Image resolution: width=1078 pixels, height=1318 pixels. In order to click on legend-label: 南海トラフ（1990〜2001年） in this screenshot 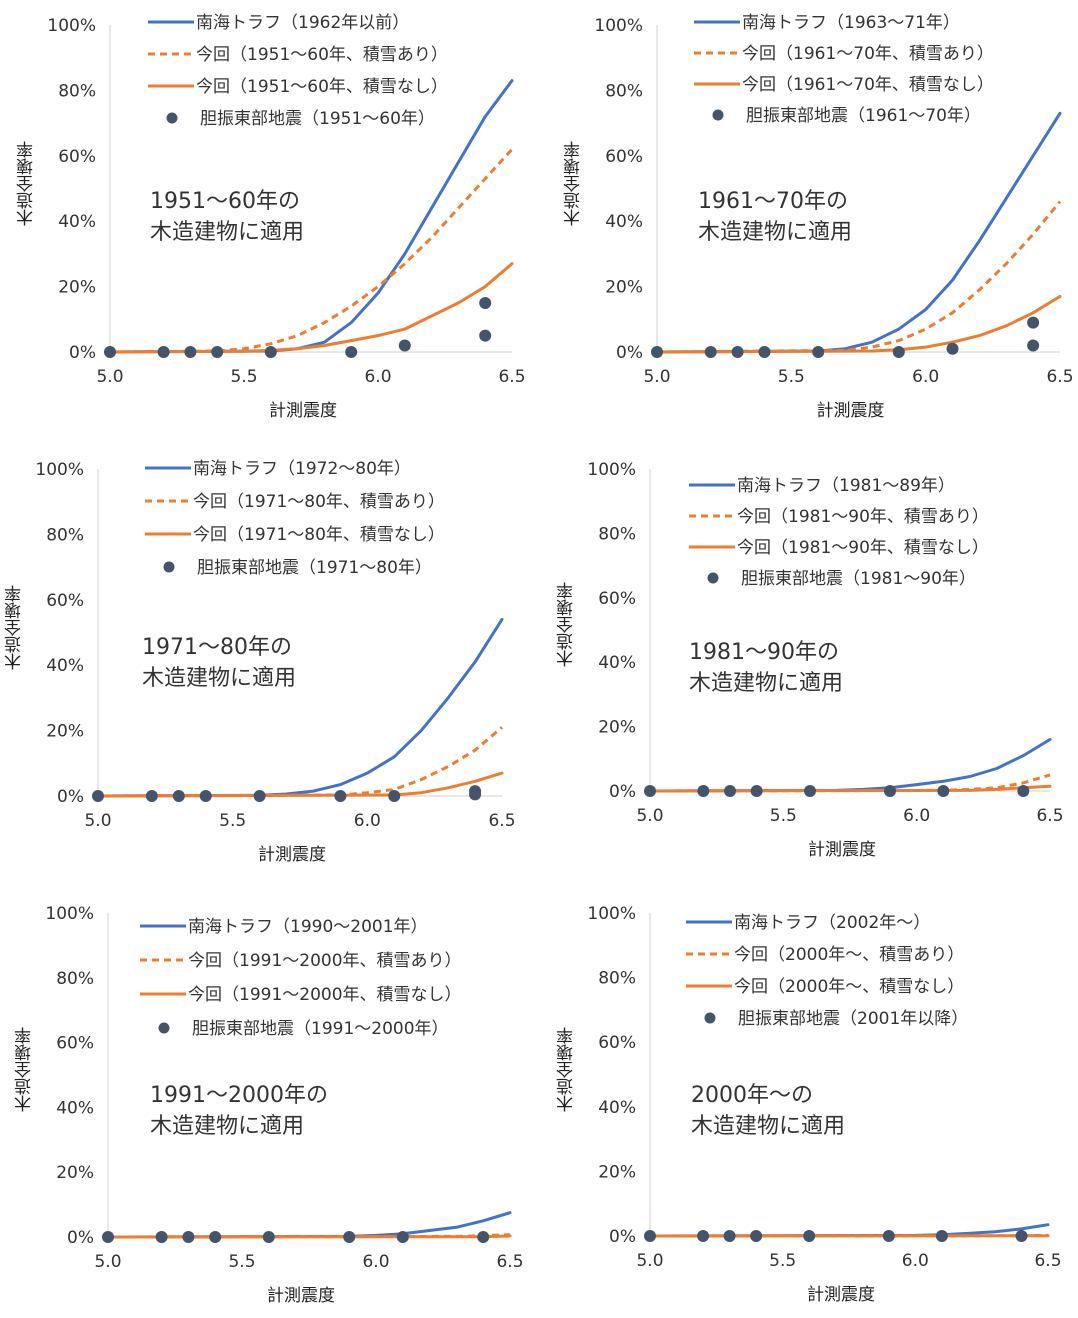, I will do `click(308, 927)`.